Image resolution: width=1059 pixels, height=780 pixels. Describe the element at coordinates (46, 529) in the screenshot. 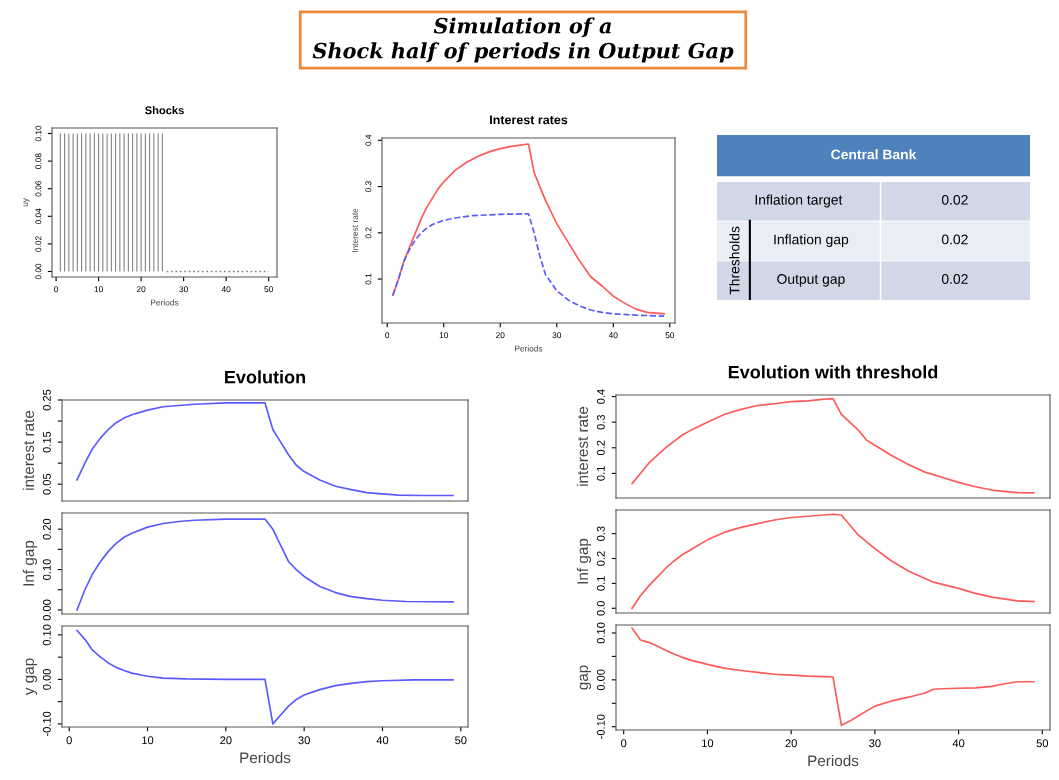

I see `y-tick-label: 0.20` at that location.